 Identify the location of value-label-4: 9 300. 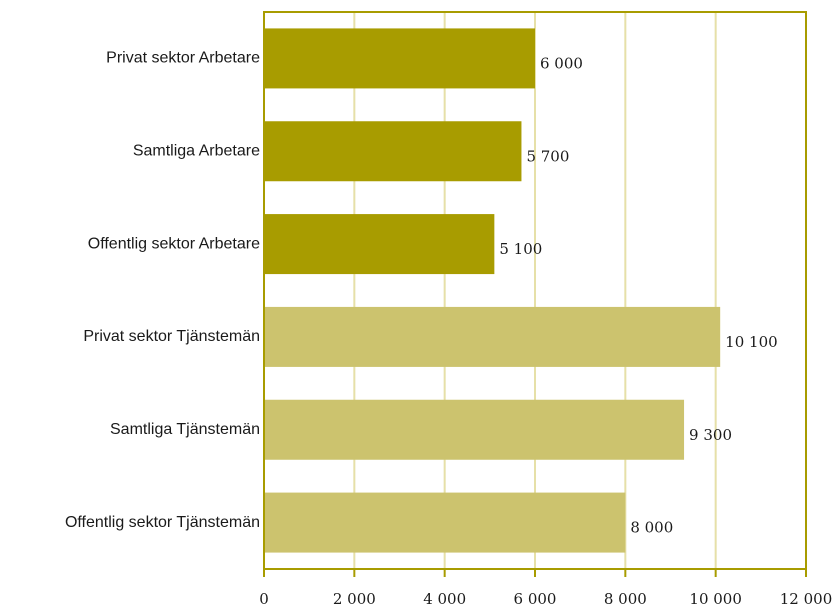
(710, 435).